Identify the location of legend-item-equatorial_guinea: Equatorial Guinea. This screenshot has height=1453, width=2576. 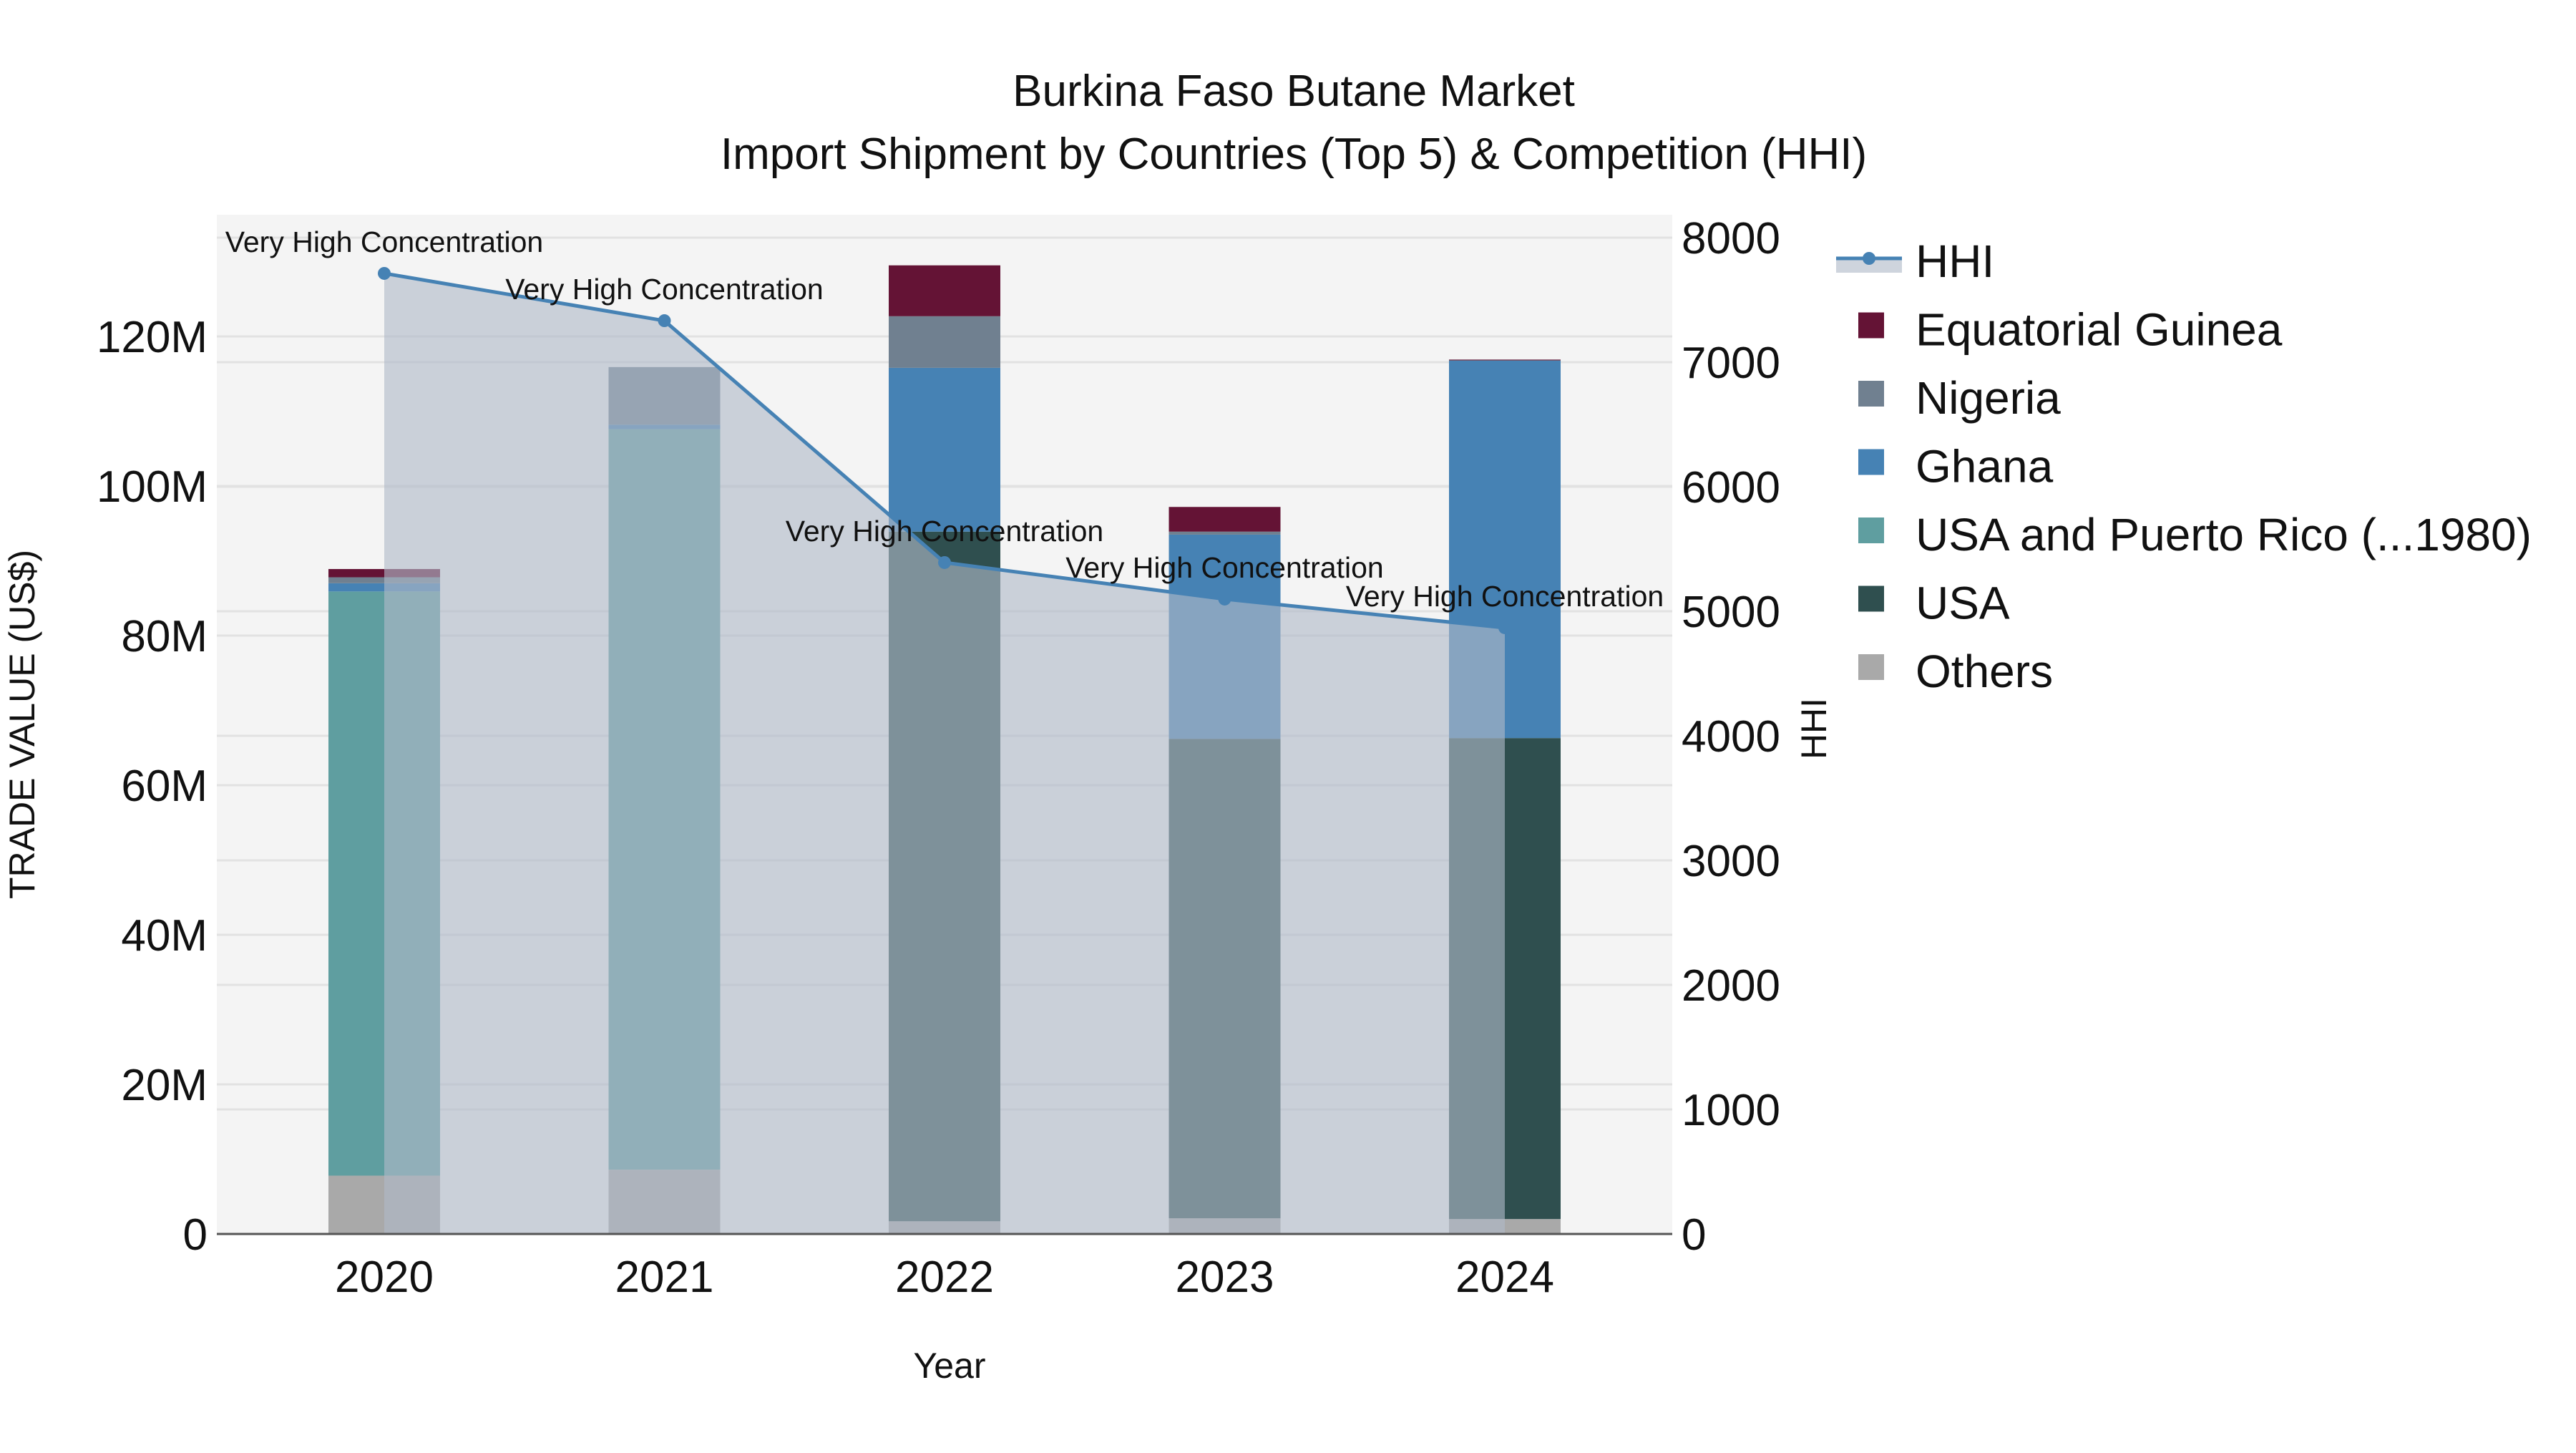
(2070, 330).